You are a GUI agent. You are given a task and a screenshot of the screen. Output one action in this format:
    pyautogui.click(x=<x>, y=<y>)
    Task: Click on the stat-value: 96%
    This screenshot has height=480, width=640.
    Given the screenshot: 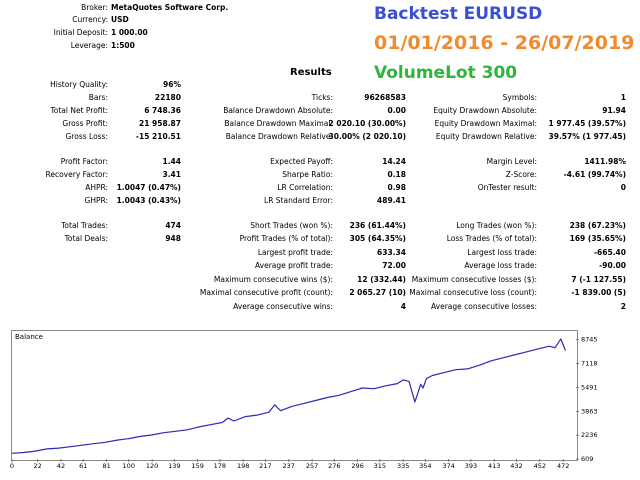 What is the action you would take?
    pyautogui.click(x=172, y=84)
    